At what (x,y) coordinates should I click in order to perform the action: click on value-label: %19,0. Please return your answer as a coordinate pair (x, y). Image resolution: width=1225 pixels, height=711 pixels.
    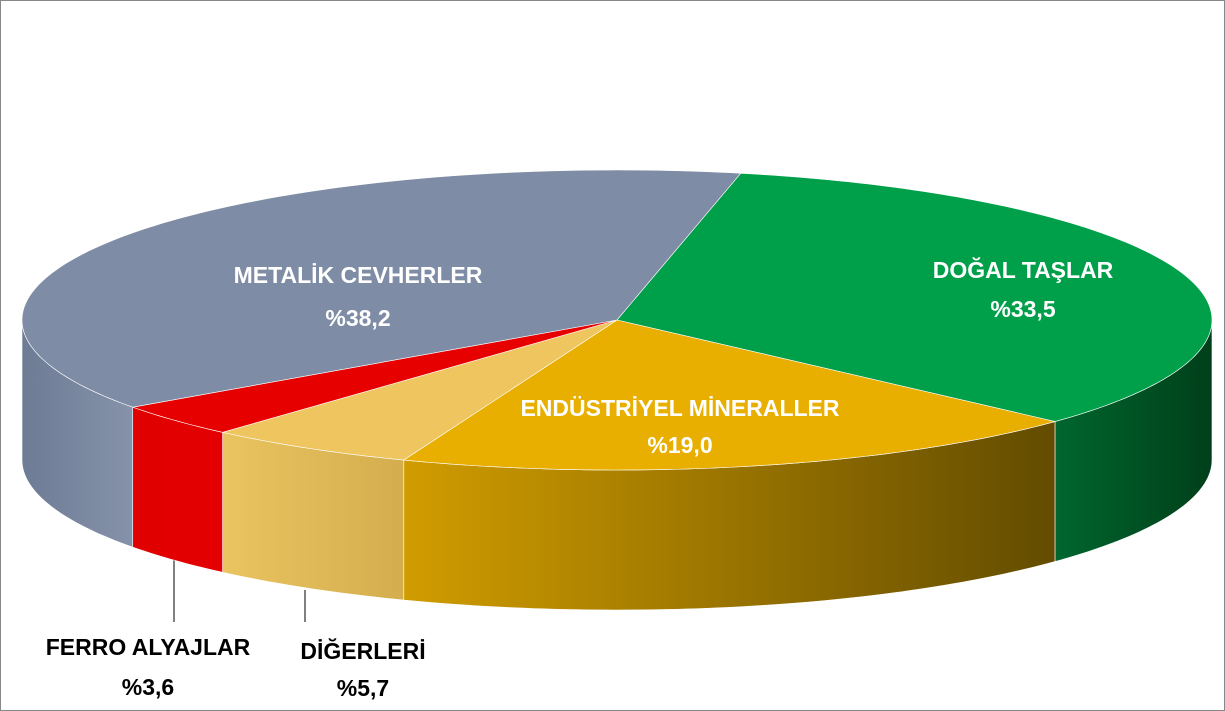
    Looking at the image, I should click on (679, 445).